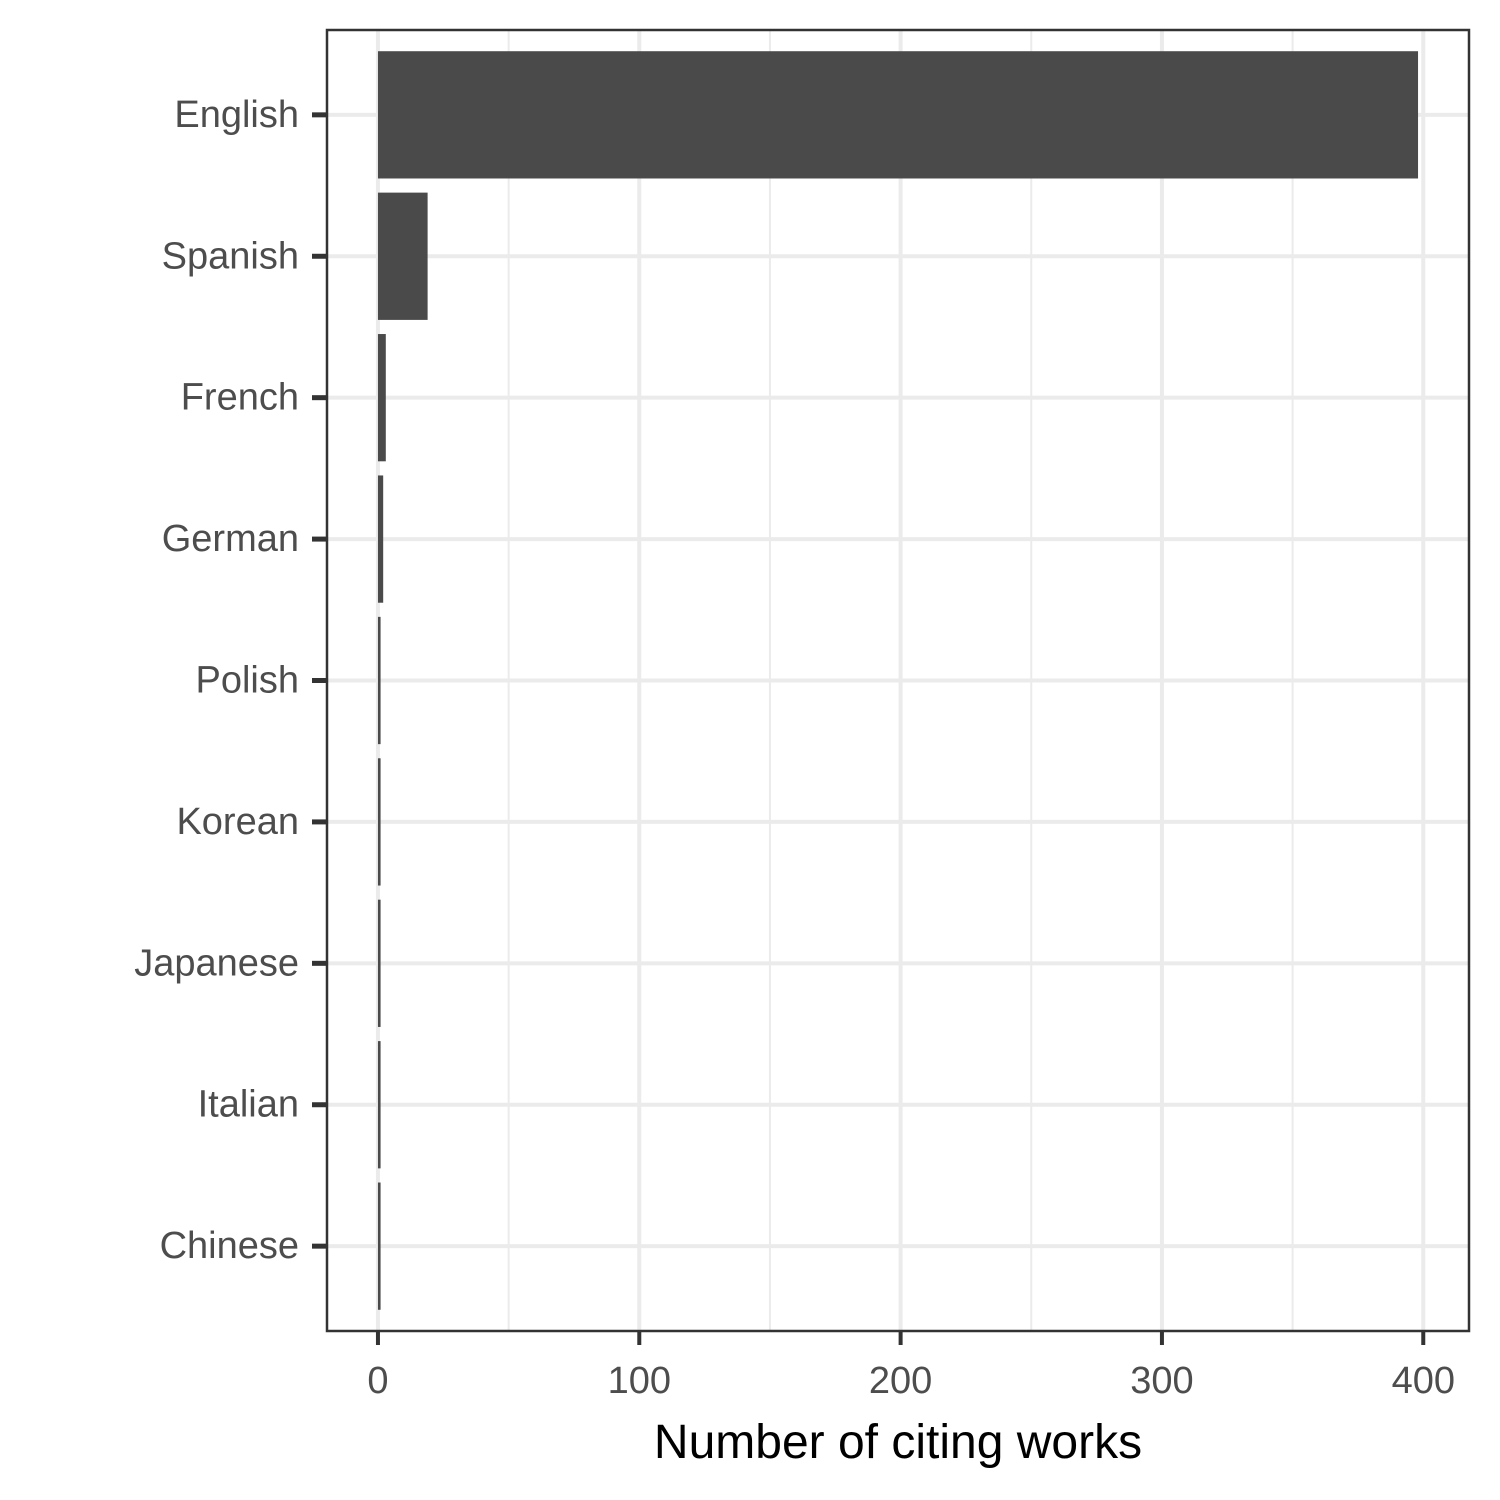 The image size is (1500, 1500). I want to click on bar-korean, so click(379, 822).